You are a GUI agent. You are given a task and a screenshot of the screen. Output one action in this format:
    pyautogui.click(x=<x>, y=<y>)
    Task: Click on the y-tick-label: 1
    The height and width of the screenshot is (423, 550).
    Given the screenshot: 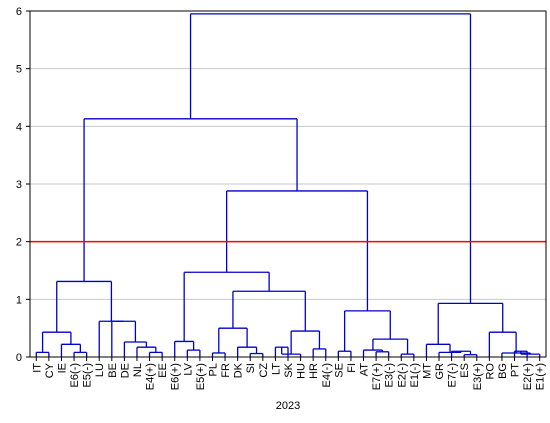 What is the action you would take?
    pyautogui.click(x=19, y=300)
    